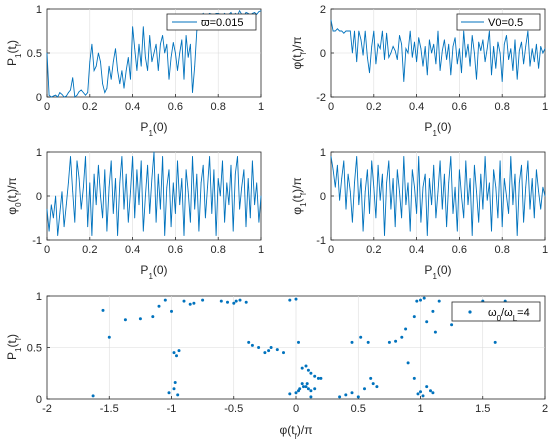 This screenshot has width=550, height=443. Describe the element at coordinates (39, 153) in the screenshot. I see `panel-3-ytick-label: 1` at that location.